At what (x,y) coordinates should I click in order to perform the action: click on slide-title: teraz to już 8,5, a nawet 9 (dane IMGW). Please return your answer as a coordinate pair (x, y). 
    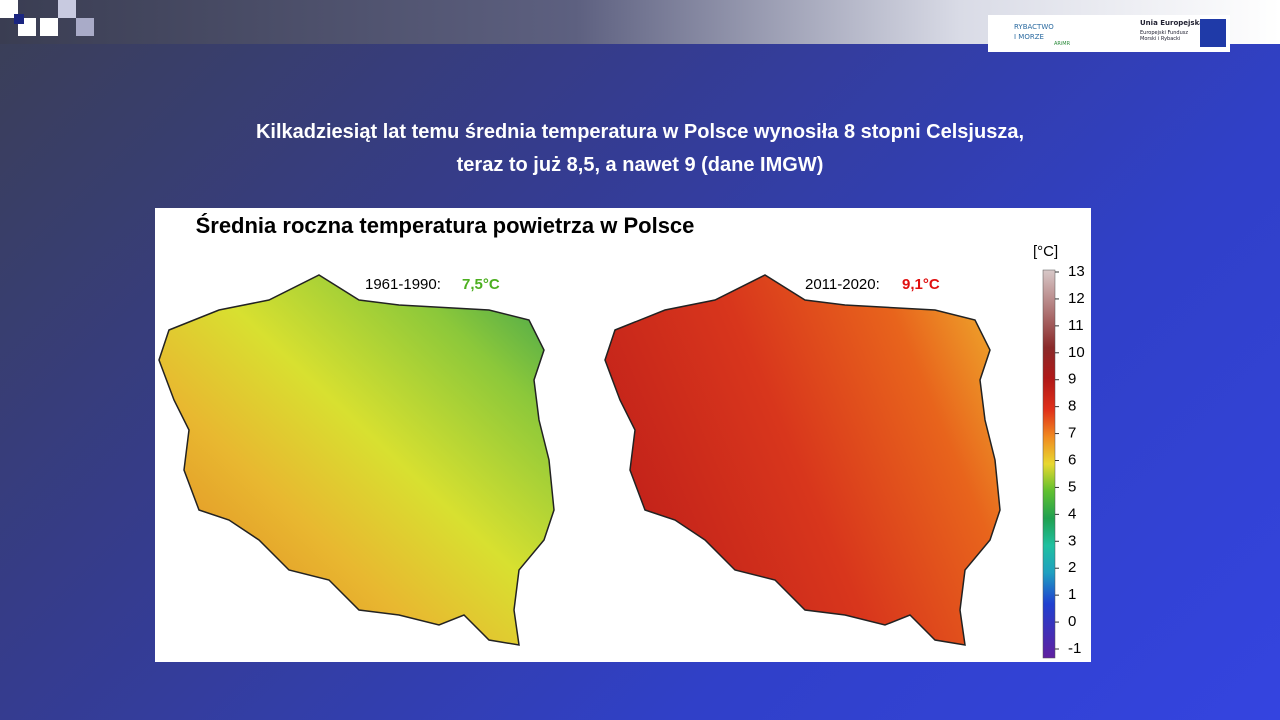
    Looking at the image, I should click on (640, 165).